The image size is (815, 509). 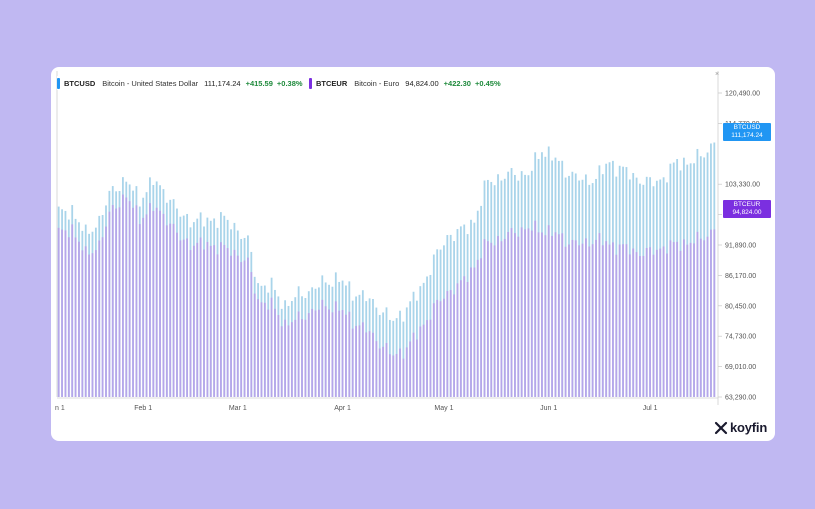 I want to click on koyfin-logo: koyfin, so click(x=740, y=427).